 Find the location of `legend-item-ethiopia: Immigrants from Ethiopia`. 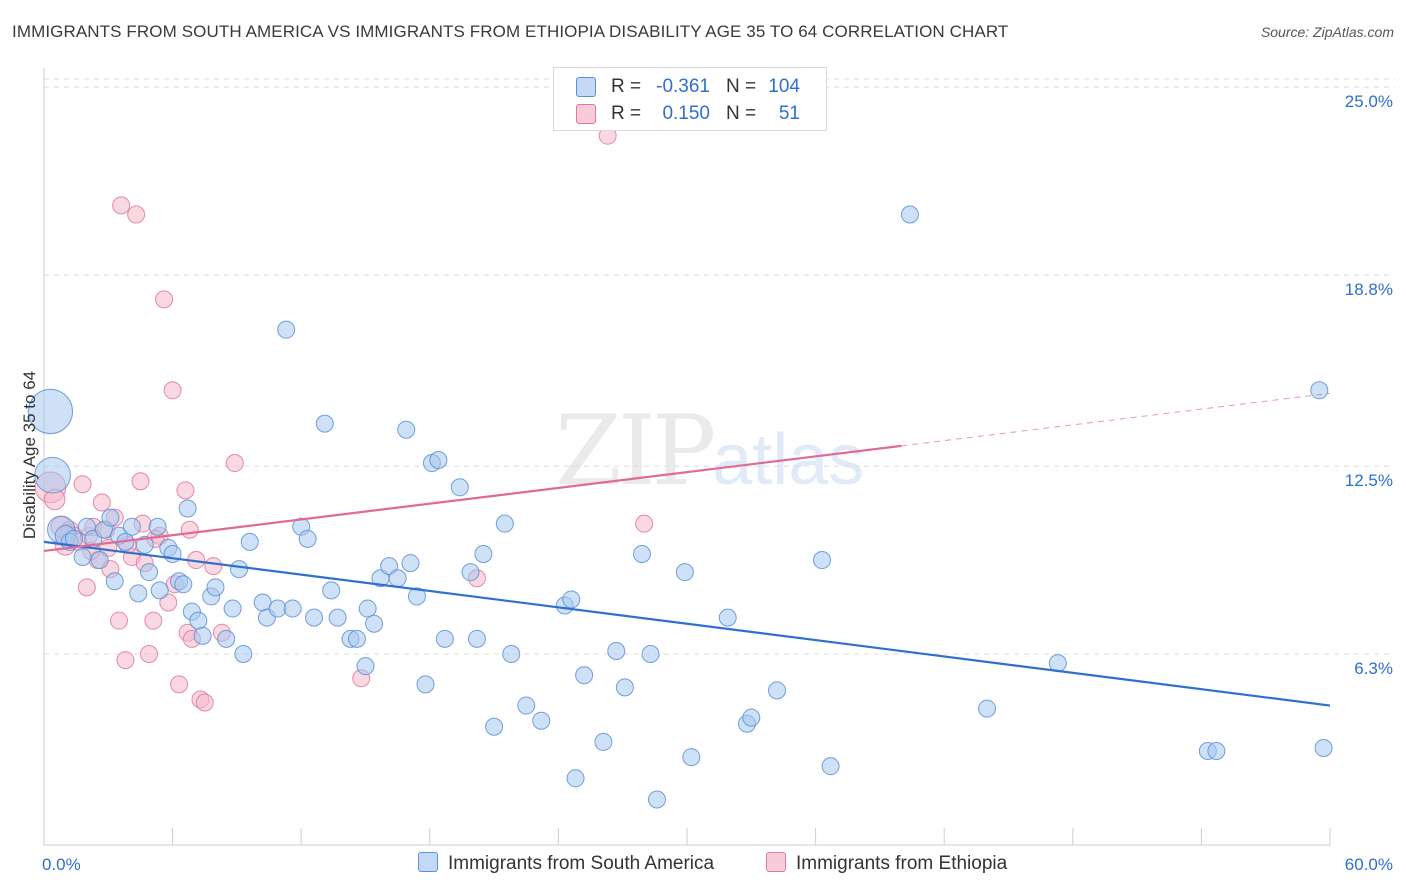

legend-item-ethiopia: Immigrants from Ethiopia is located at coordinates (886, 863).